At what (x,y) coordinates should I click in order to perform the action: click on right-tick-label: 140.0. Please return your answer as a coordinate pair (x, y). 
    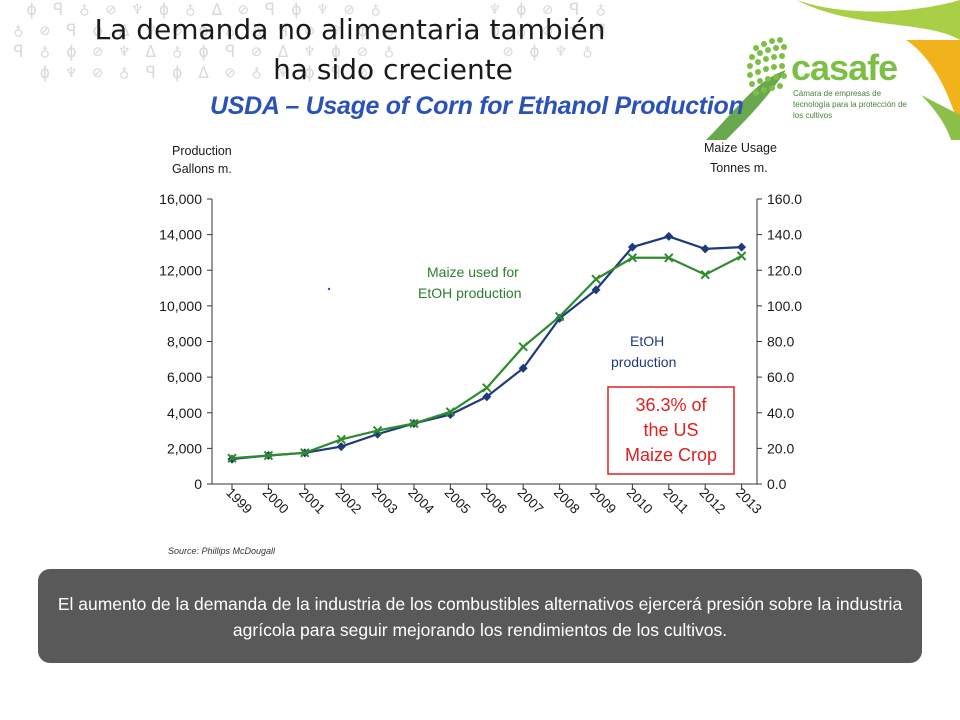
    Looking at the image, I should click on (784, 235).